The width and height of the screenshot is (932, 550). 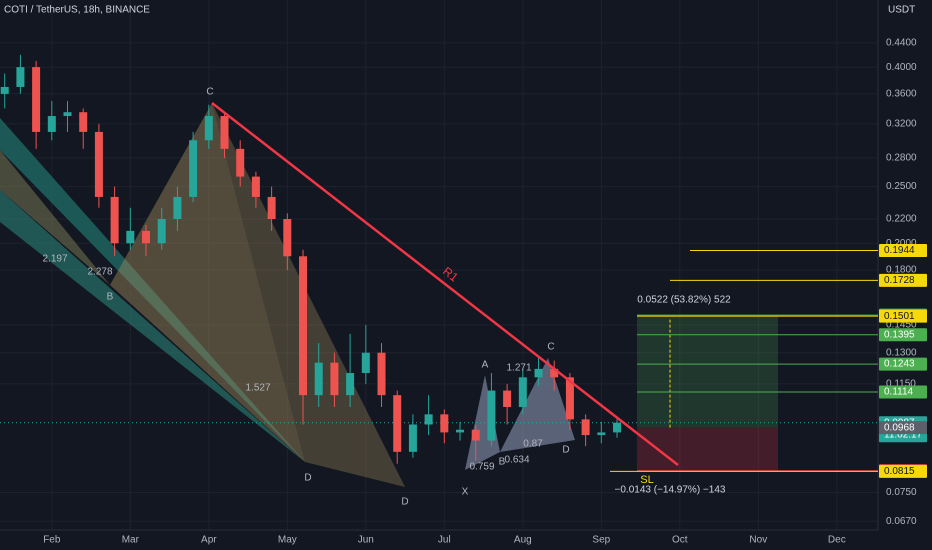 I want to click on x-tick-label: Jun, so click(x=366, y=540).